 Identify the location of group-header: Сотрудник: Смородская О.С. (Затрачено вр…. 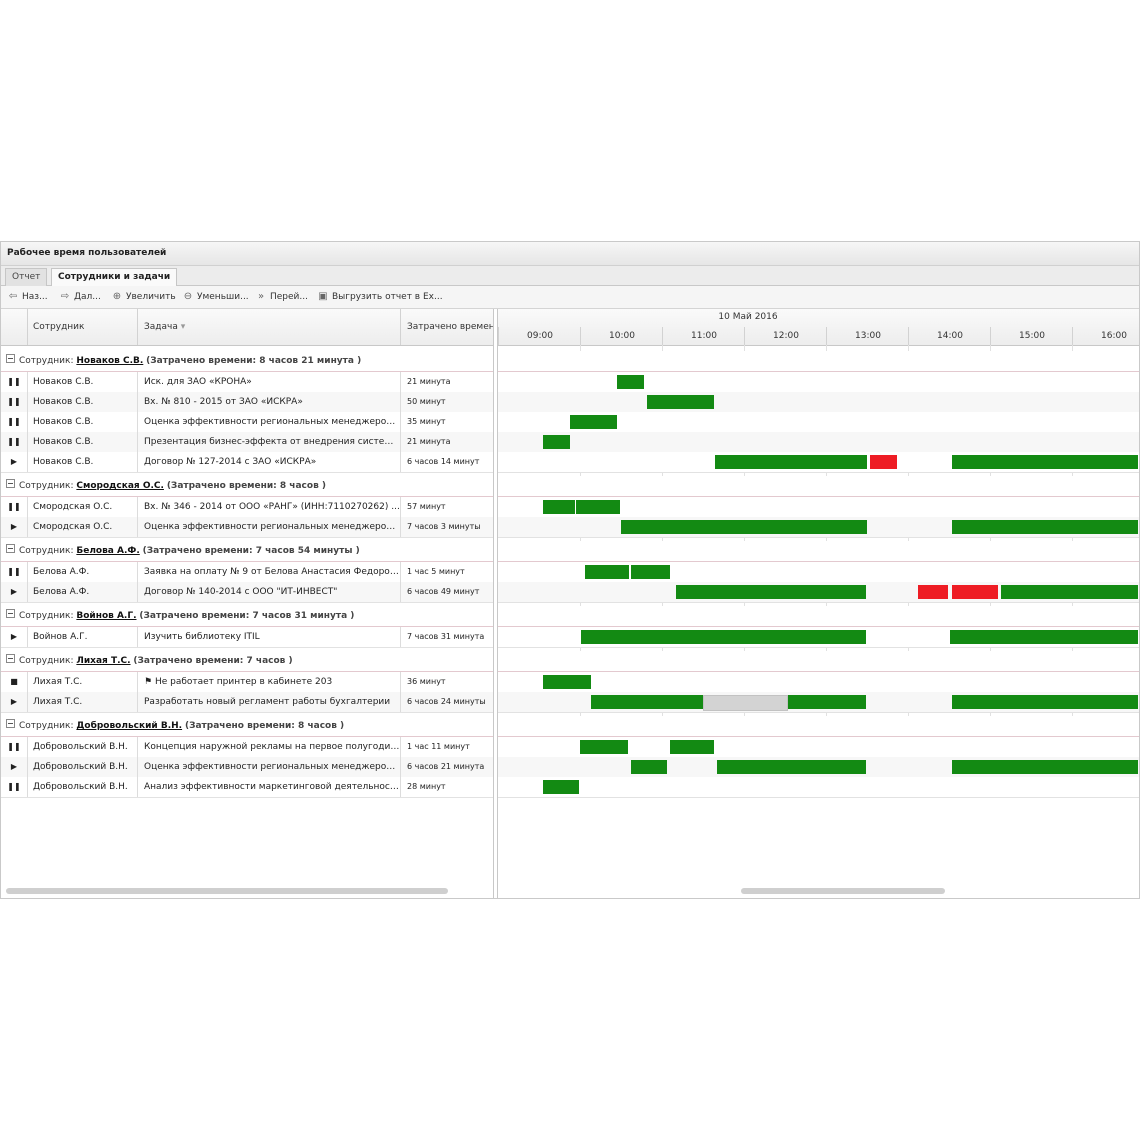
(247, 487).